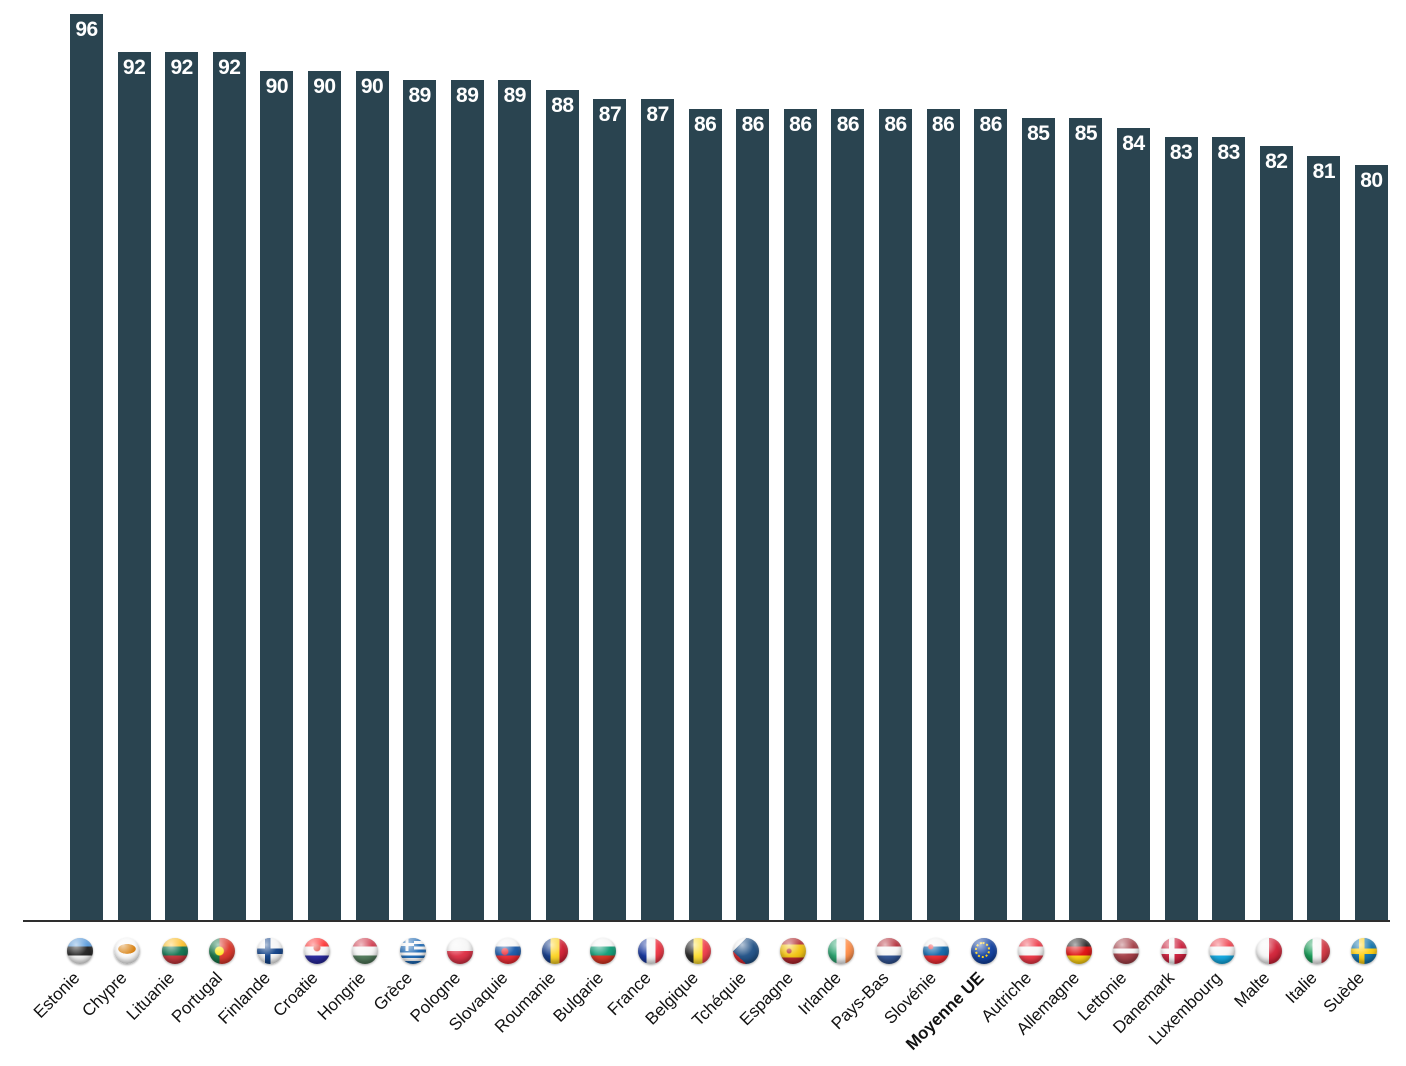  Describe the element at coordinates (86, 29) in the screenshot. I see `bar-value-label: 96` at that location.